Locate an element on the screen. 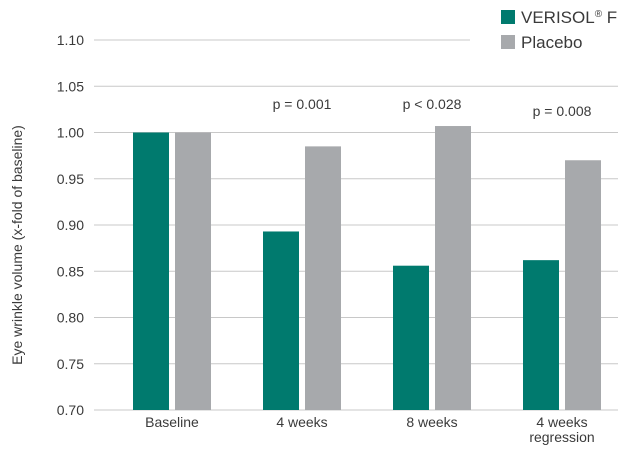  legend: VERISOL® F Placebo is located at coordinates (559, 30).